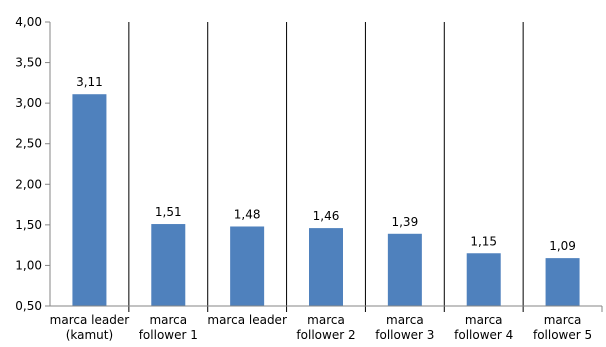  What do you see at coordinates (168, 212) in the screenshot?
I see `data-label: 1,51` at bounding box center [168, 212].